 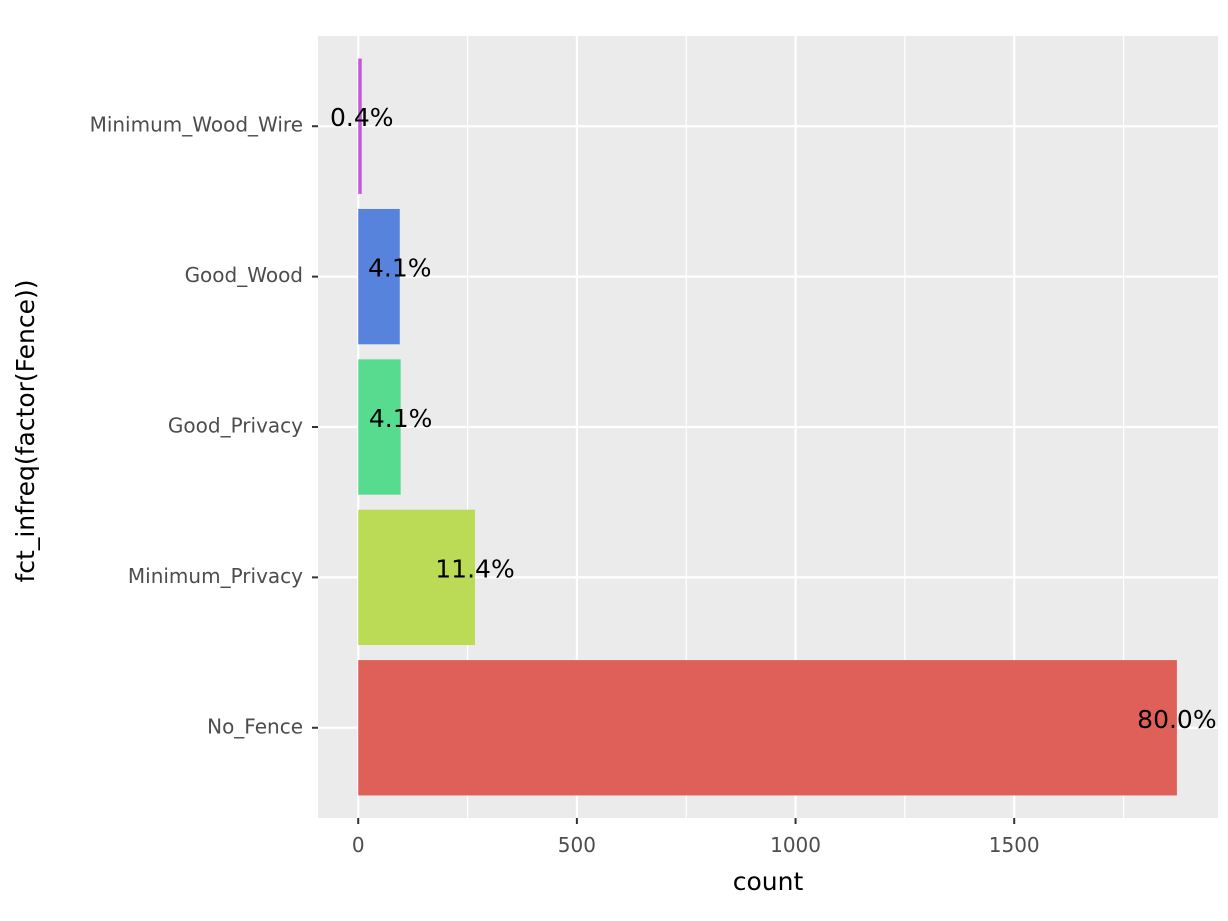 What do you see at coordinates (25, 430) in the screenshot?
I see `y-axis-title: fct_infreq(factor(Fence))` at bounding box center [25, 430].